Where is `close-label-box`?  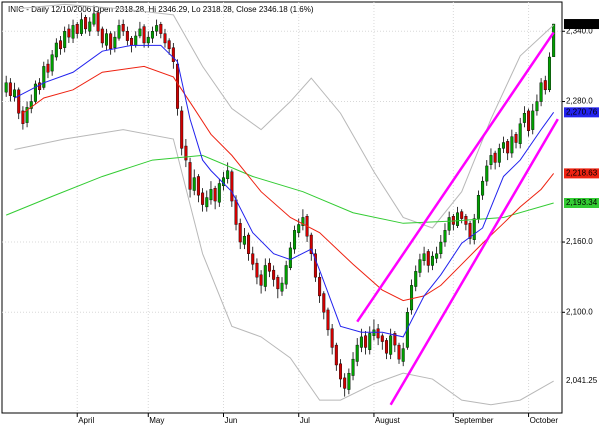
close-label-box is located at coordinates (581, 24).